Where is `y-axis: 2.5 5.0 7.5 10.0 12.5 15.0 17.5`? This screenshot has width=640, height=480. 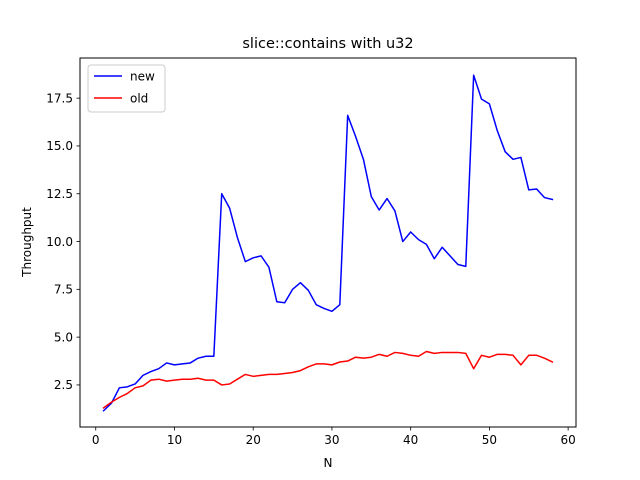
y-axis: 2.5 5.0 7.5 10.0 12.5 15.0 17.5 is located at coordinates (63, 241).